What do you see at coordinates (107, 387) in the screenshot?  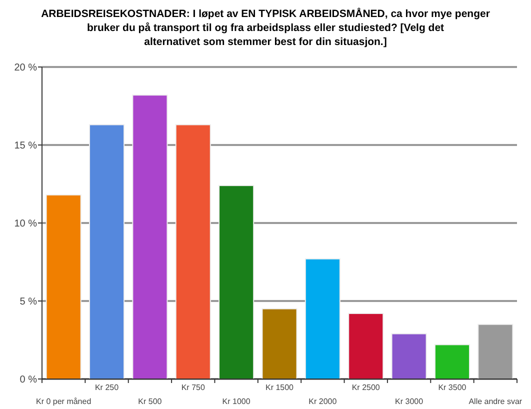 I see `x-tick-label: Kr 250` at bounding box center [107, 387].